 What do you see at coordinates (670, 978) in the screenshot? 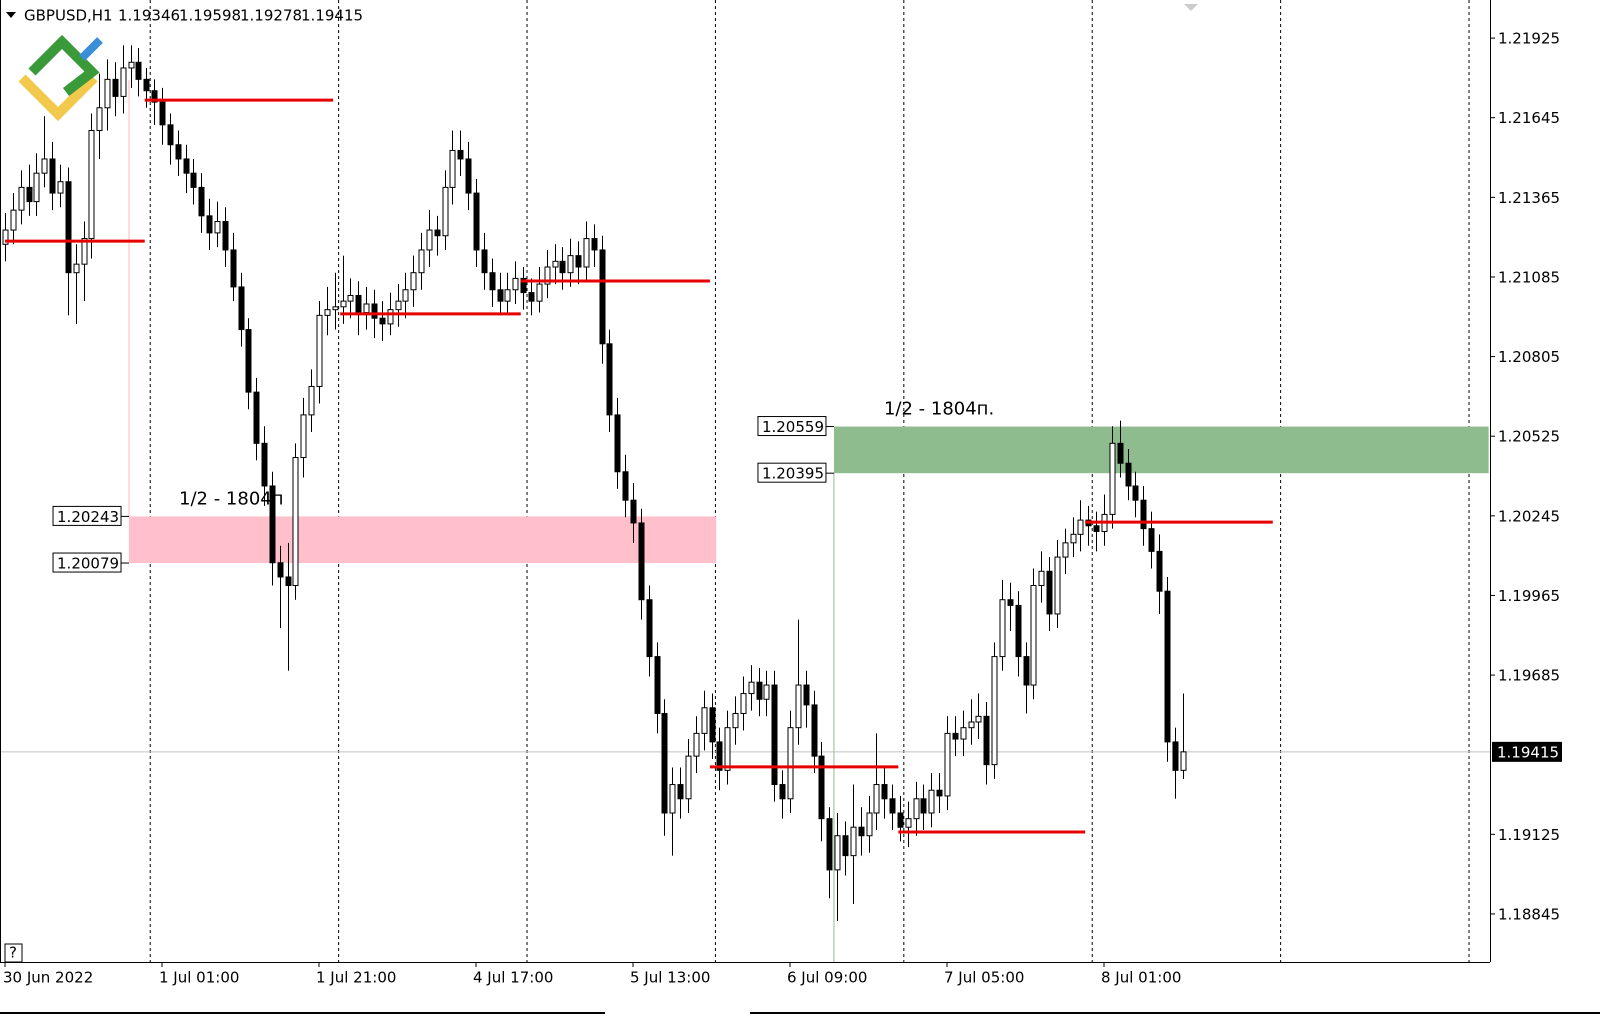
I see `x-tick-label: 5 Jul 13:00` at bounding box center [670, 978].